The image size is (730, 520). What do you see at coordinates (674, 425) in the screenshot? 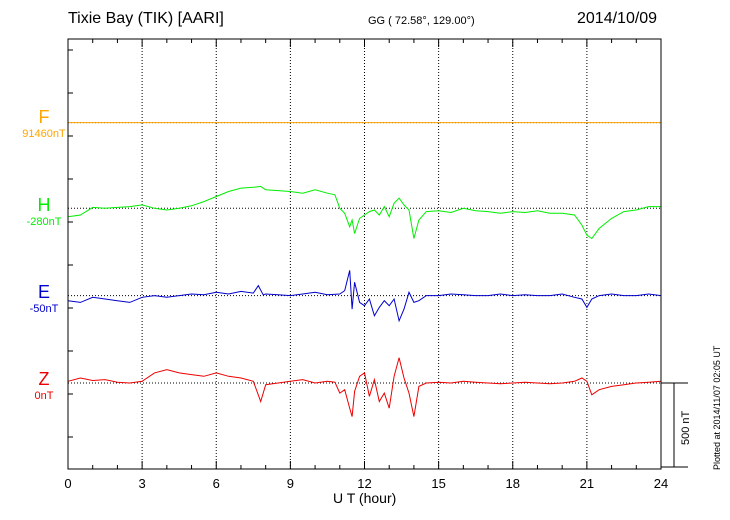
I see `scale-bar` at bounding box center [674, 425].